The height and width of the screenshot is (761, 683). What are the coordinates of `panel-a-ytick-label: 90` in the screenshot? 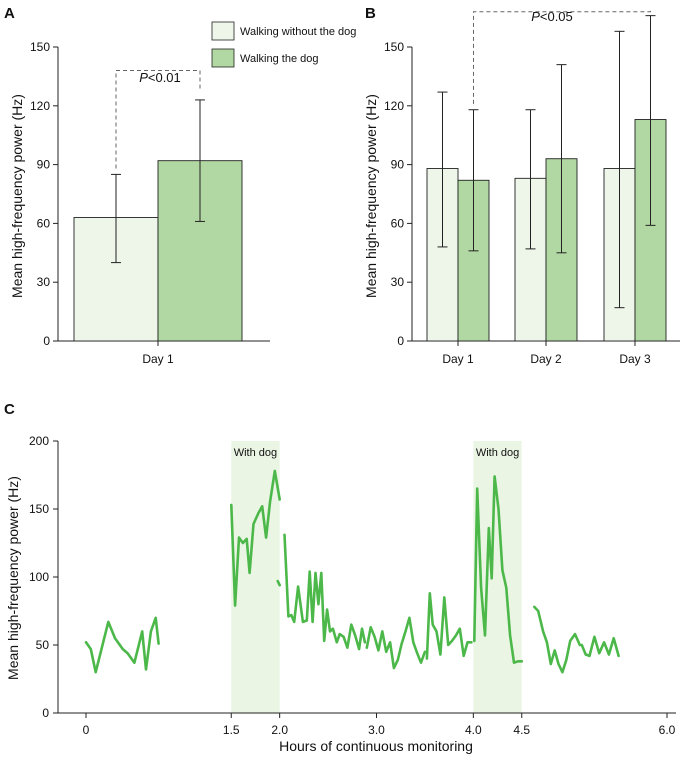 It's located at (44, 165).